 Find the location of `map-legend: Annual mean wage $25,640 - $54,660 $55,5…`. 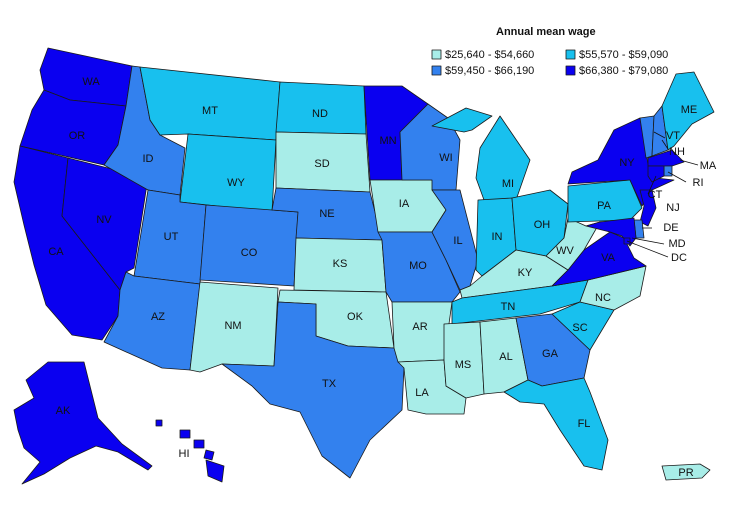

map-legend: Annual mean wage $25,640 - $54,660 $55,5… is located at coordinates (549, 51).